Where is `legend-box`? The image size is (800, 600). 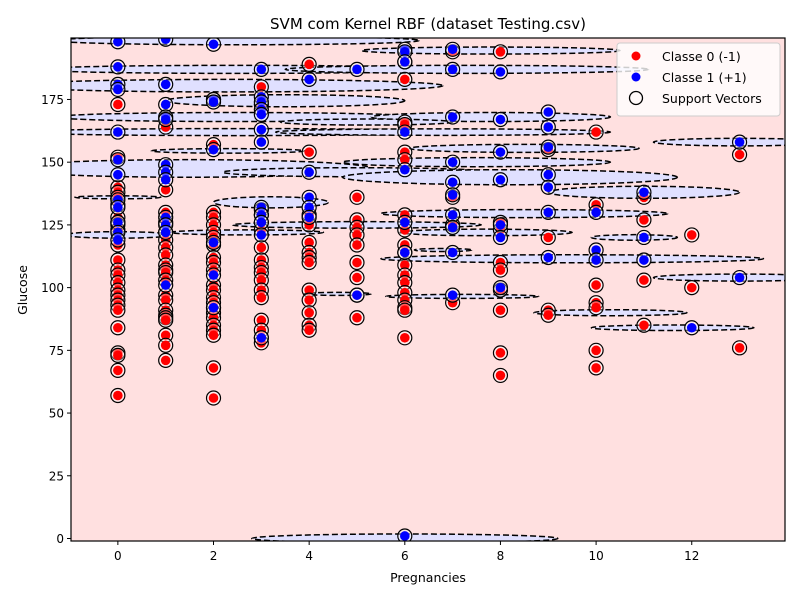
legend-box is located at coordinates (698, 79).